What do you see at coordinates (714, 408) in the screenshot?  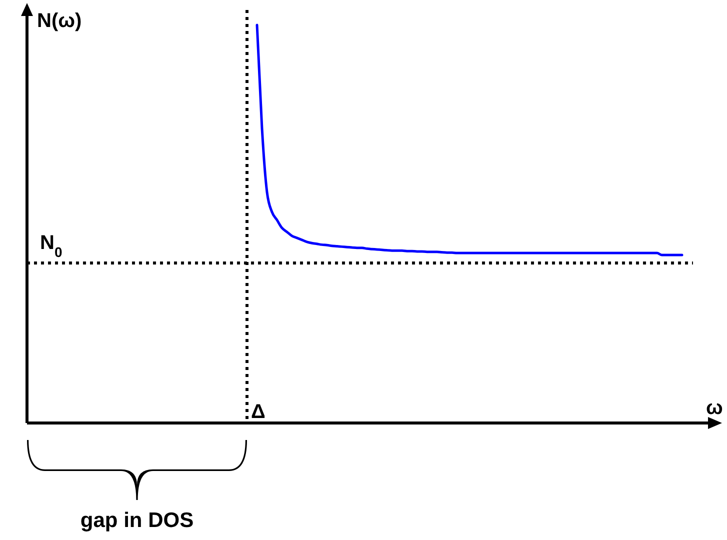 I see `x-axis-title: ω` at bounding box center [714, 408].